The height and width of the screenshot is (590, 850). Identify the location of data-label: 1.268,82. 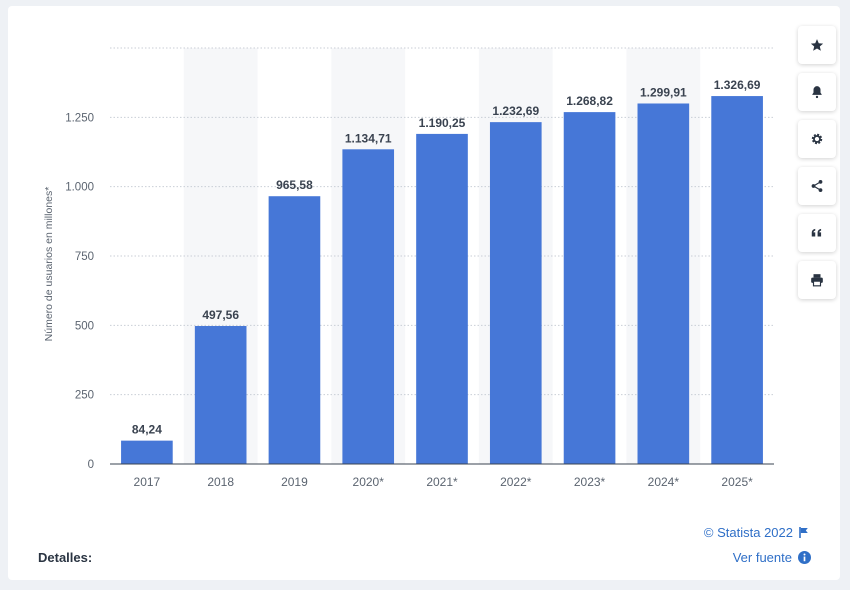
(589, 101).